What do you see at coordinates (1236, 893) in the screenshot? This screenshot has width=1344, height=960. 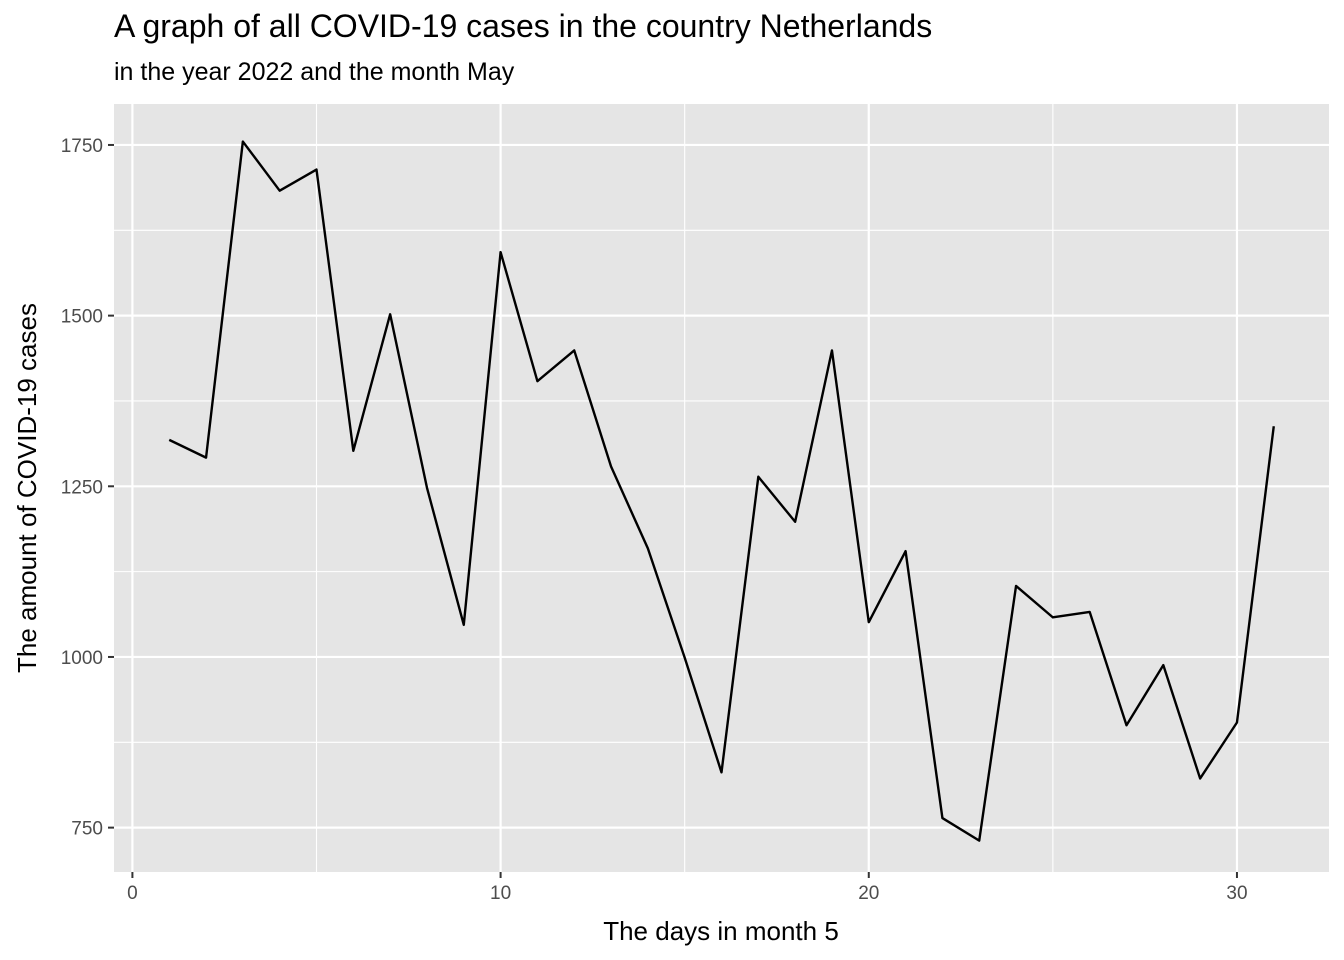 I see `x-tick-label: 30` at bounding box center [1236, 893].